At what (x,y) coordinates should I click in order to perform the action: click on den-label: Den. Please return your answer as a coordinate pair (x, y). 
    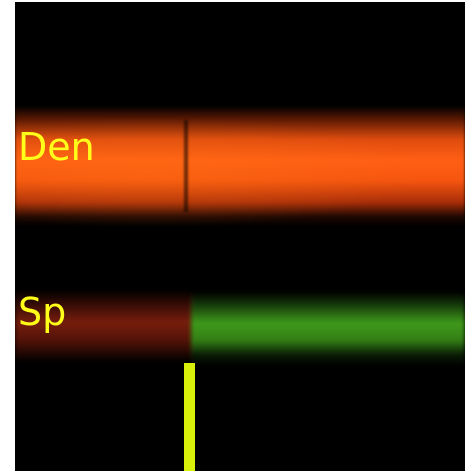
    Looking at the image, I should click on (56, 147).